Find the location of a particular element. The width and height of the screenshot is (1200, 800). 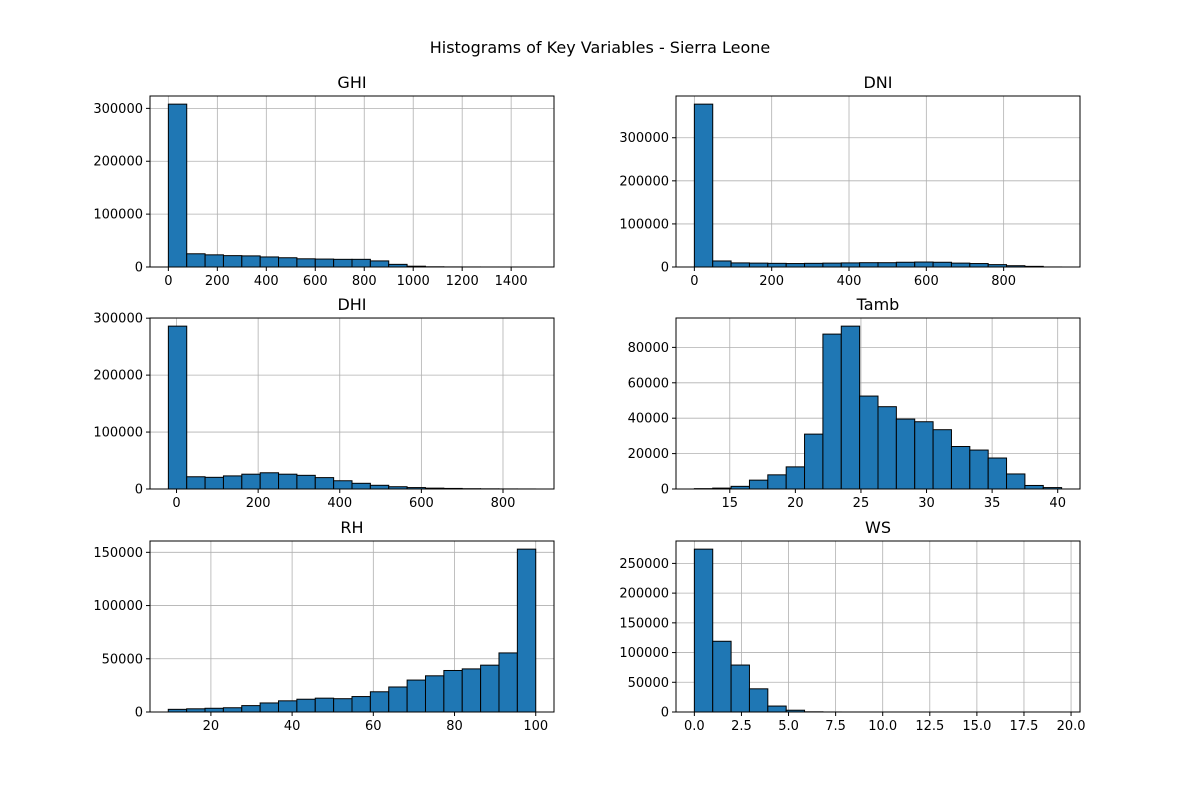

rh-axes-frame is located at coordinates (352, 626).